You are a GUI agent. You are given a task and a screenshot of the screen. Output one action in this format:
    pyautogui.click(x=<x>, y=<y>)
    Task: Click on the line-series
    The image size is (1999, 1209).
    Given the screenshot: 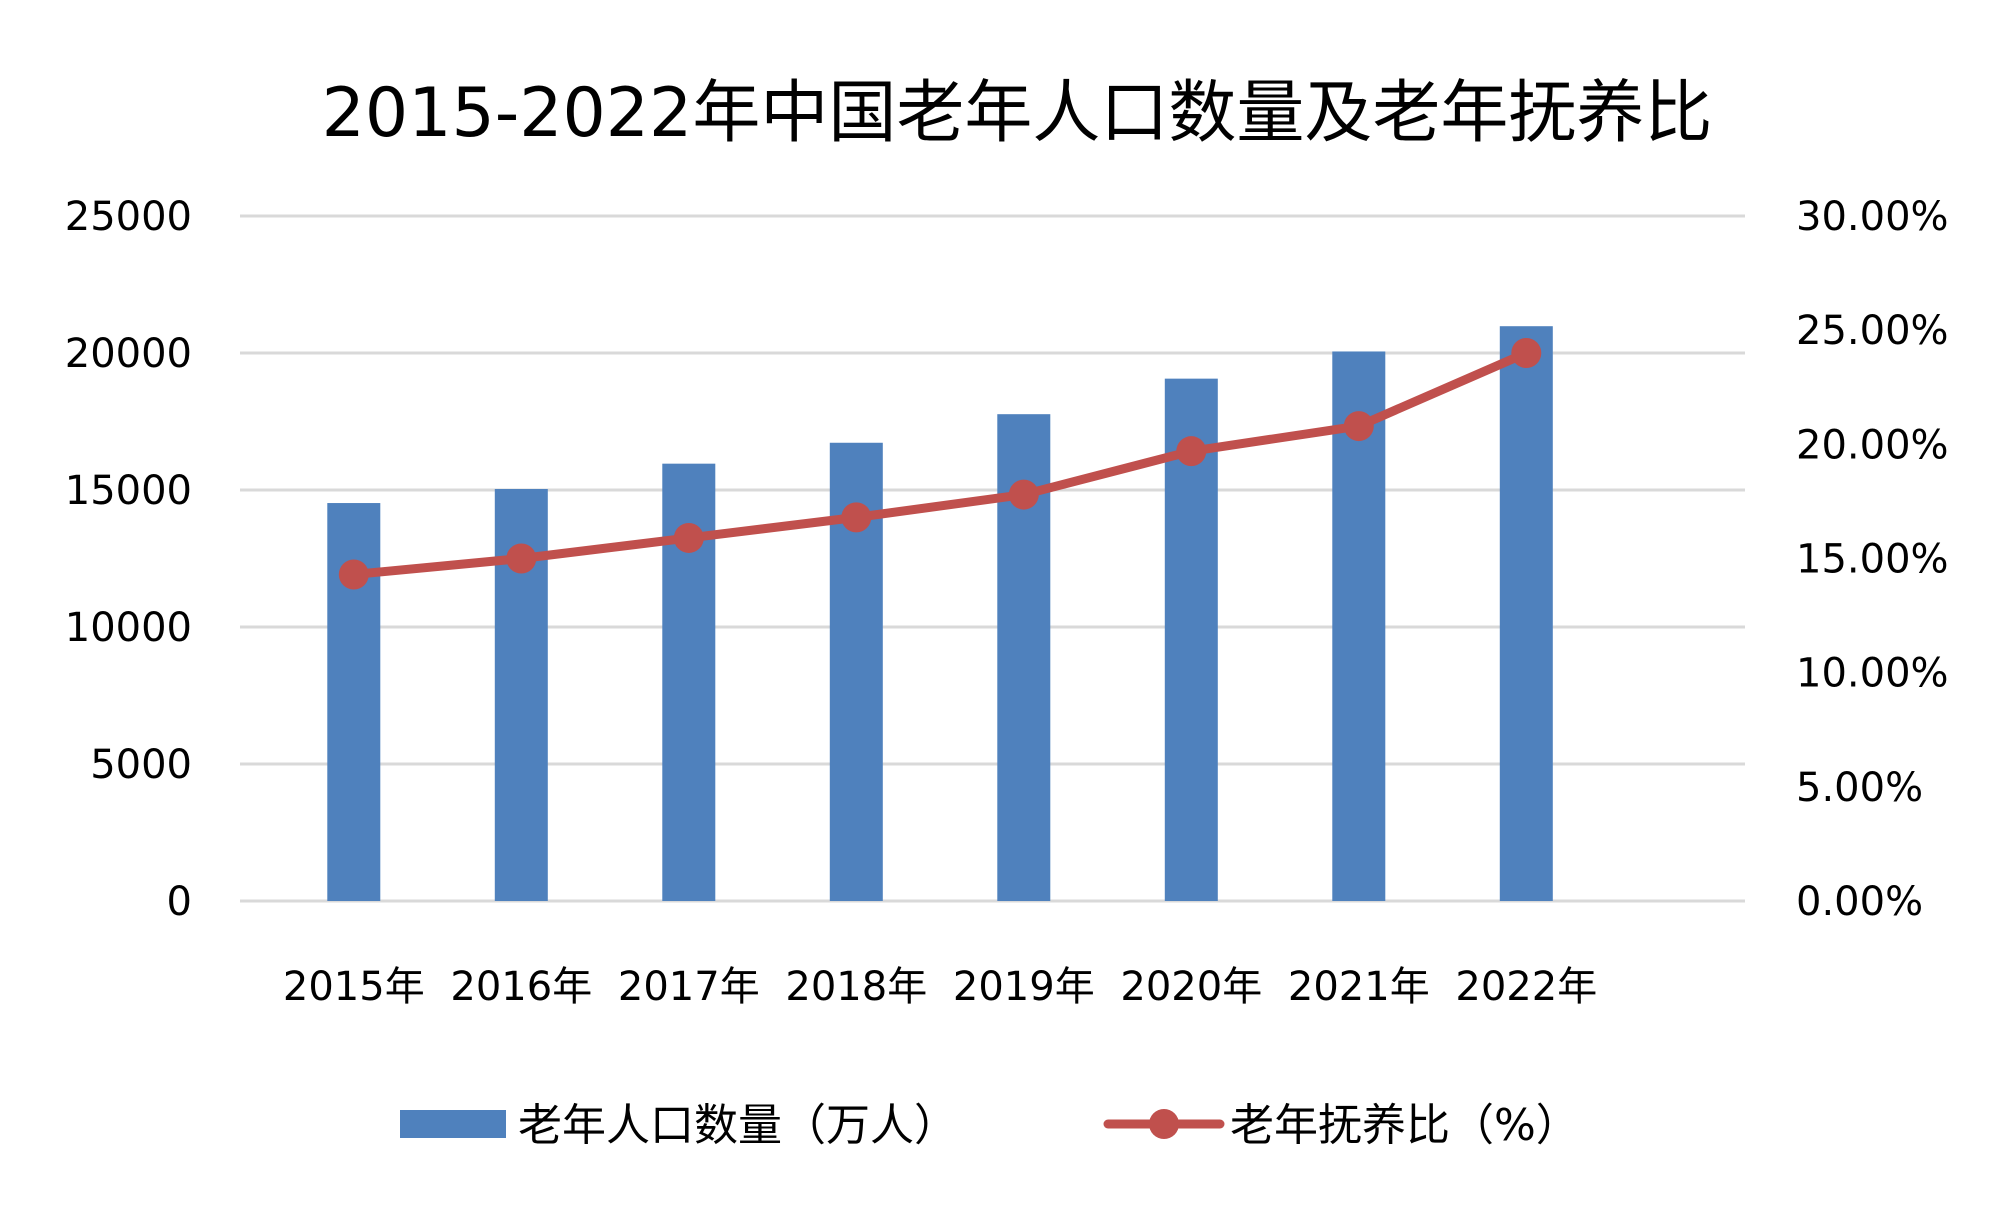 What is the action you would take?
    pyautogui.click(x=940, y=464)
    